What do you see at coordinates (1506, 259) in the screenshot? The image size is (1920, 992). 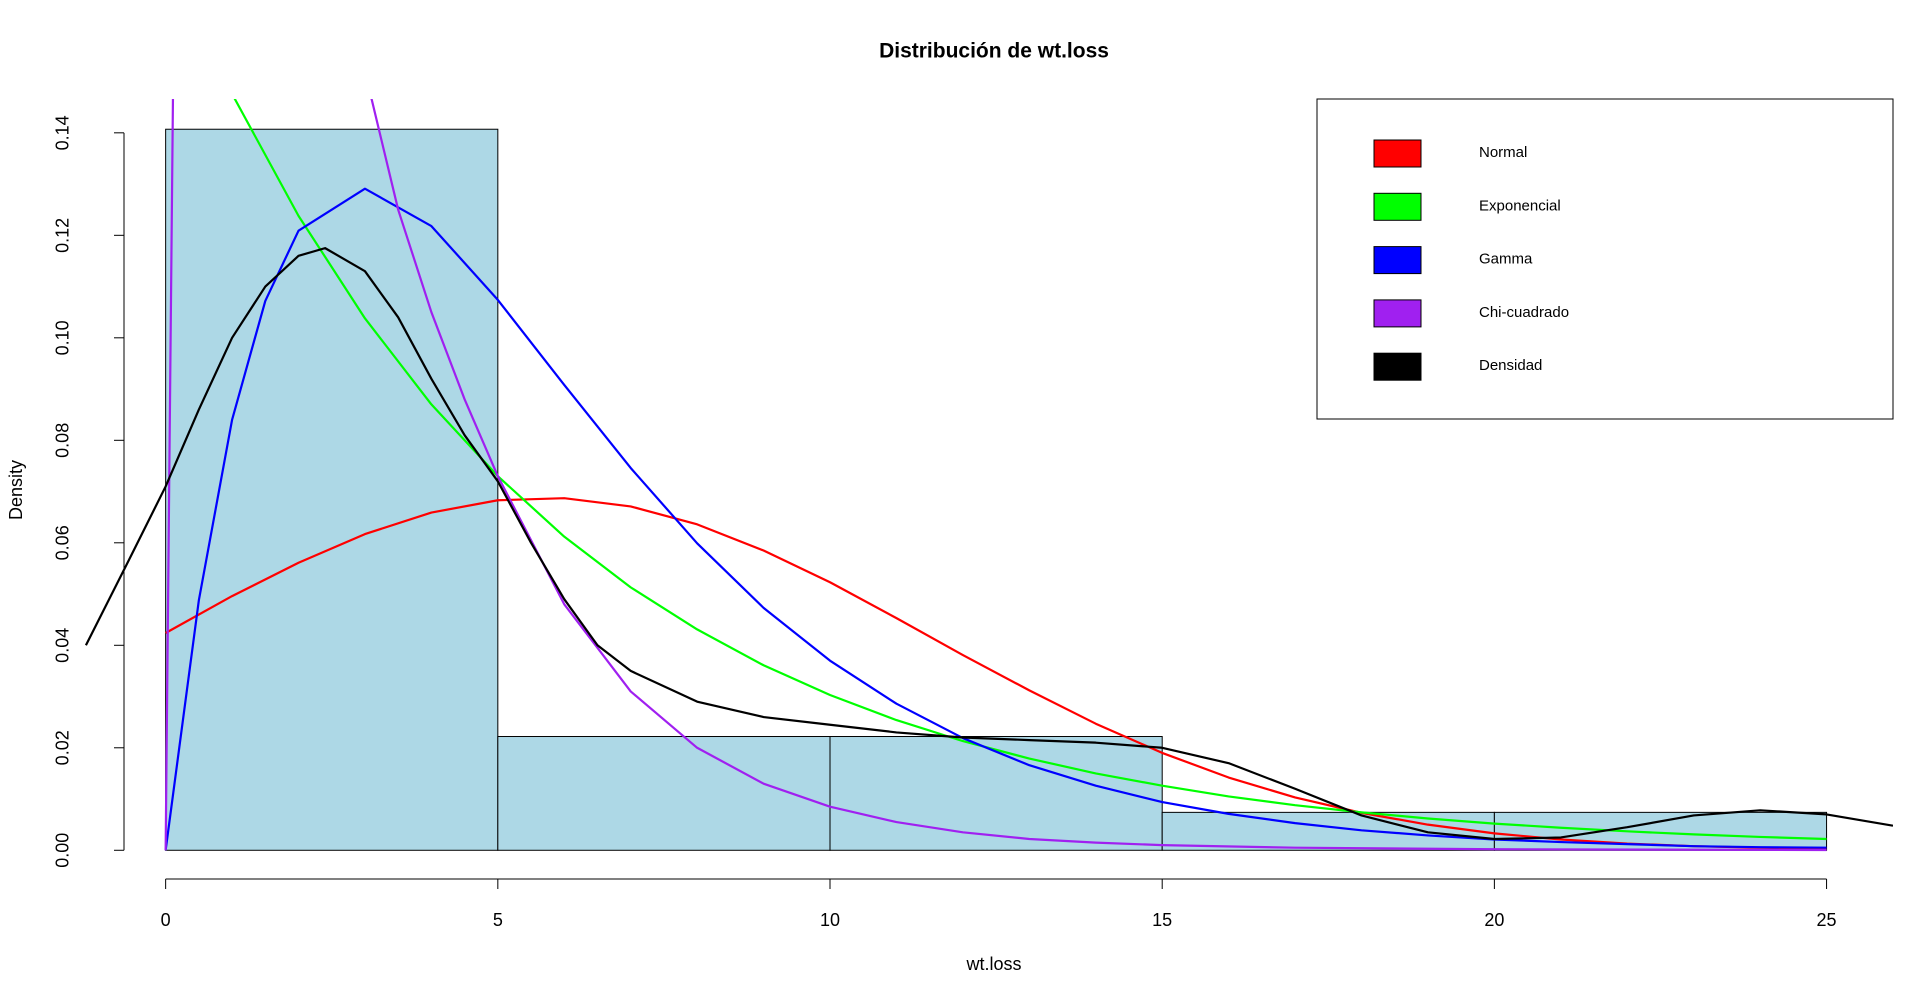 I see `legend-label: Gamma` at bounding box center [1506, 259].